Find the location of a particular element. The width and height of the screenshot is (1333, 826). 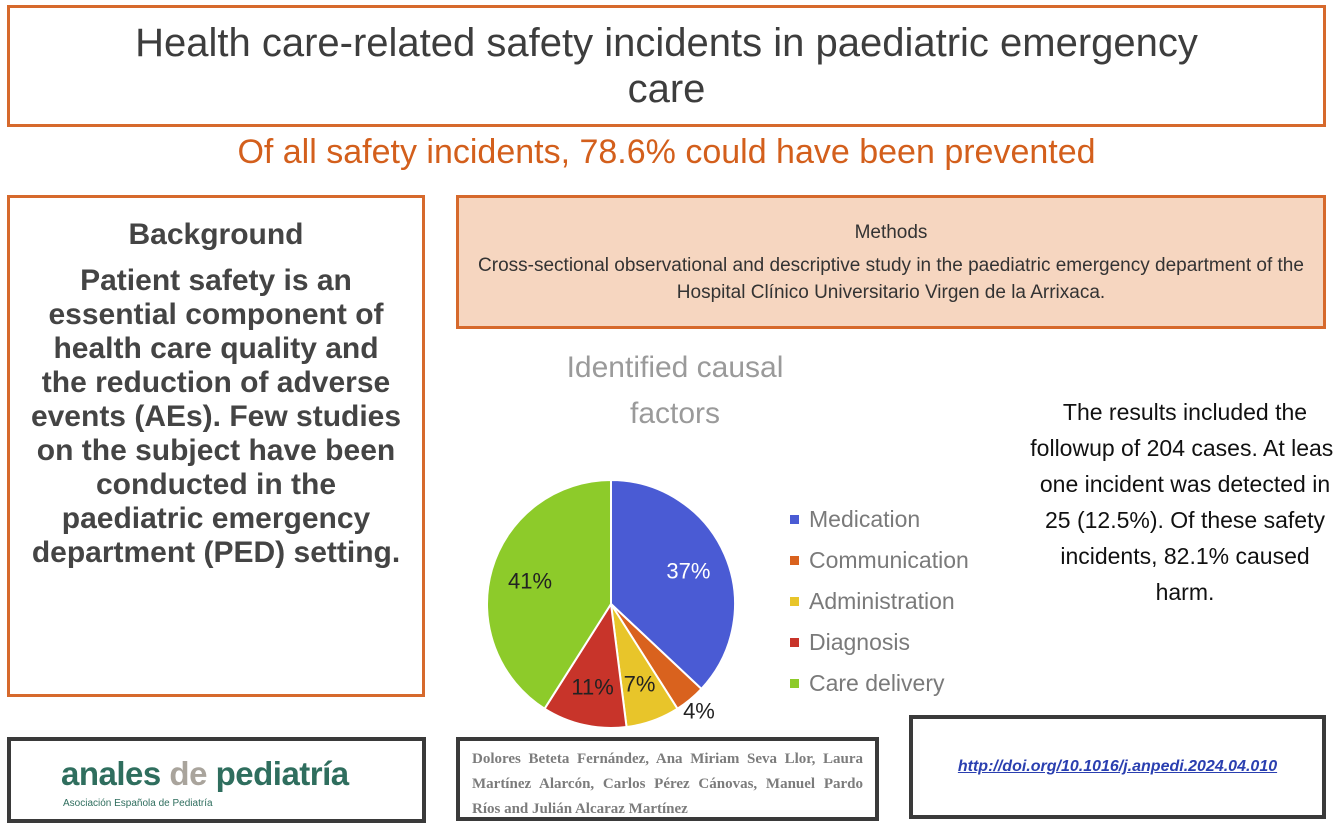

legend-label: Diagnosis is located at coordinates (859, 642).